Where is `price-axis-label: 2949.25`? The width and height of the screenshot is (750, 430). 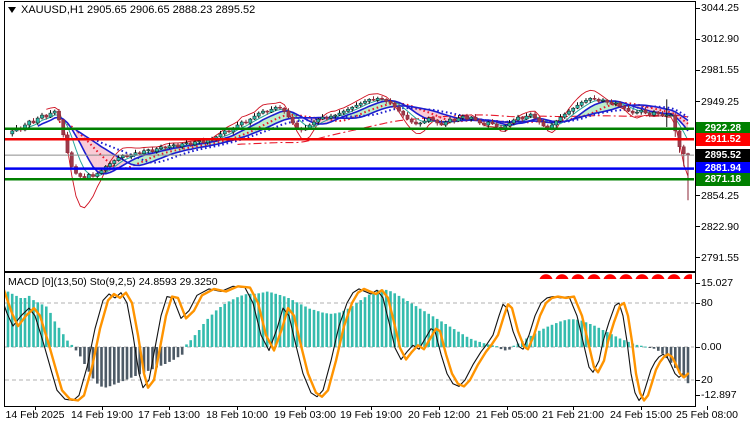 price-axis-label: 2949.25 is located at coordinates (720, 101).